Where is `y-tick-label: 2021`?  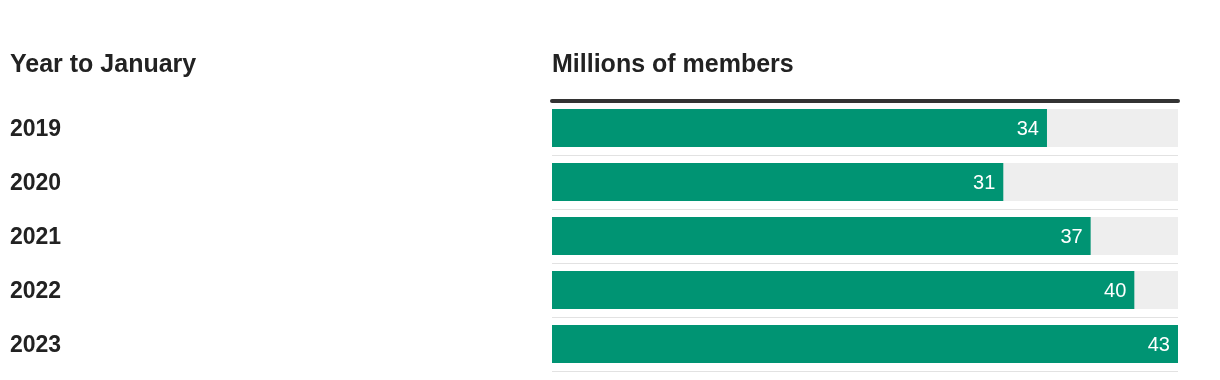 y-tick-label: 2021 is located at coordinates (36, 236).